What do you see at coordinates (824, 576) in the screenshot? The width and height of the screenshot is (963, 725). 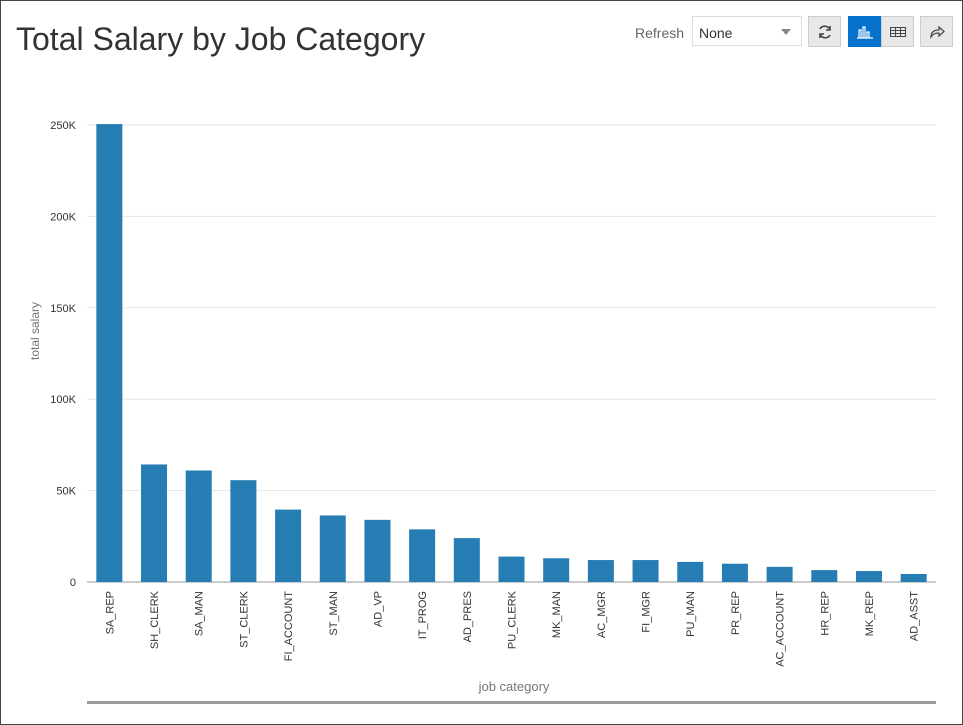 I see `bar-hr_rep` at bounding box center [824, 576].